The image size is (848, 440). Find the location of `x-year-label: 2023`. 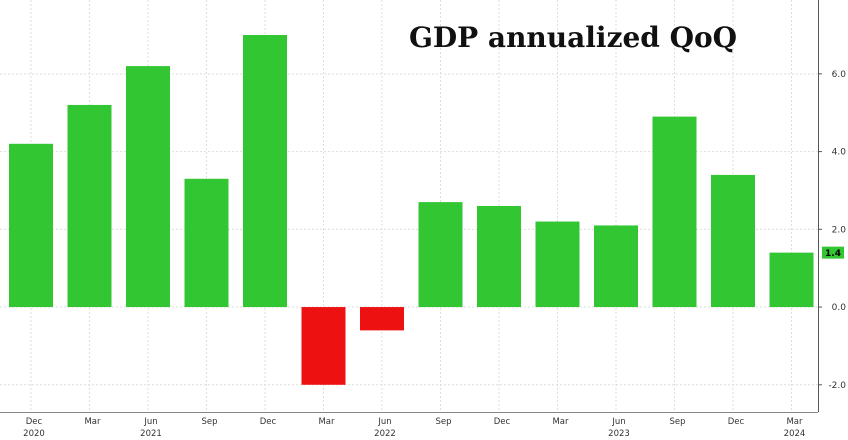

x-year-label: 2023 is located at coordinates (619, 434).